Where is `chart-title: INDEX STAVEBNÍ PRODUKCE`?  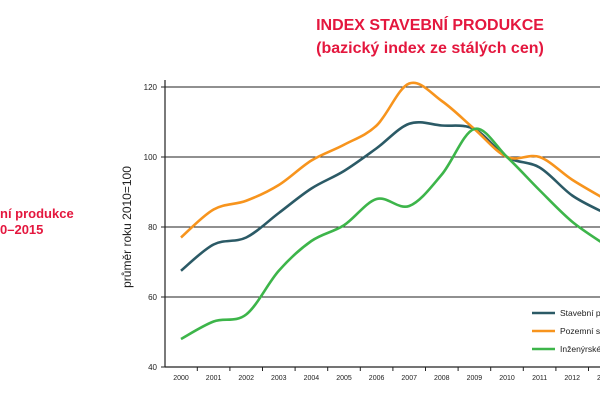
chart-title: INDEX STAVEBNÍ PRODUKCE is located at coordinates (430, 25).